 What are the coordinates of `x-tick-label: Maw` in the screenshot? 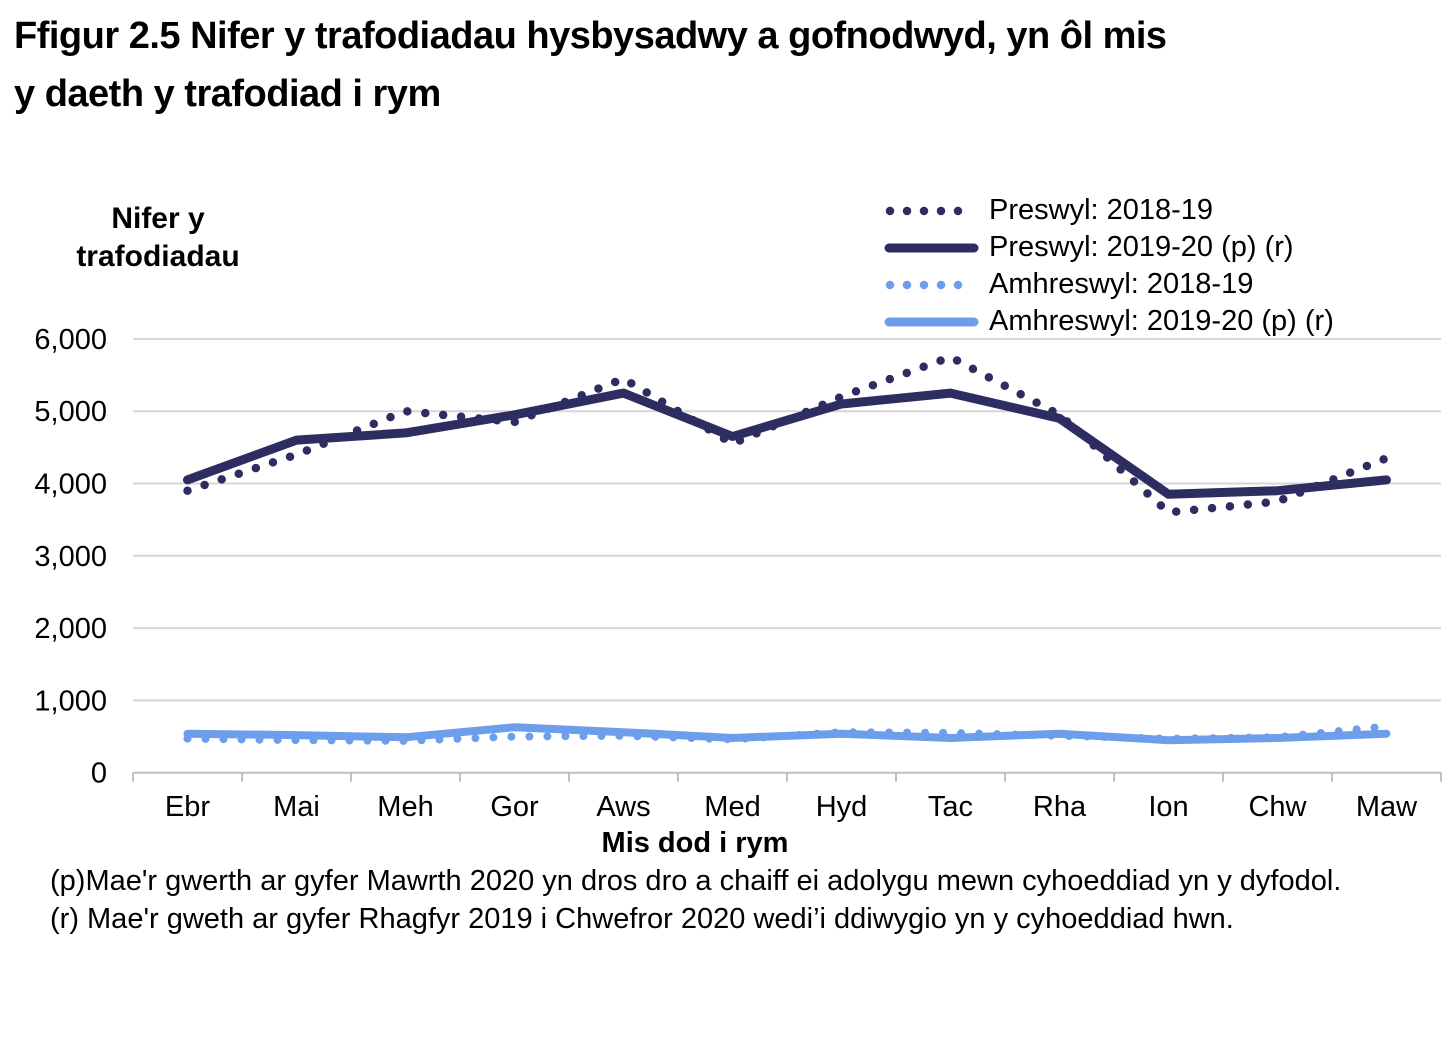 It's located at (1387, 807).